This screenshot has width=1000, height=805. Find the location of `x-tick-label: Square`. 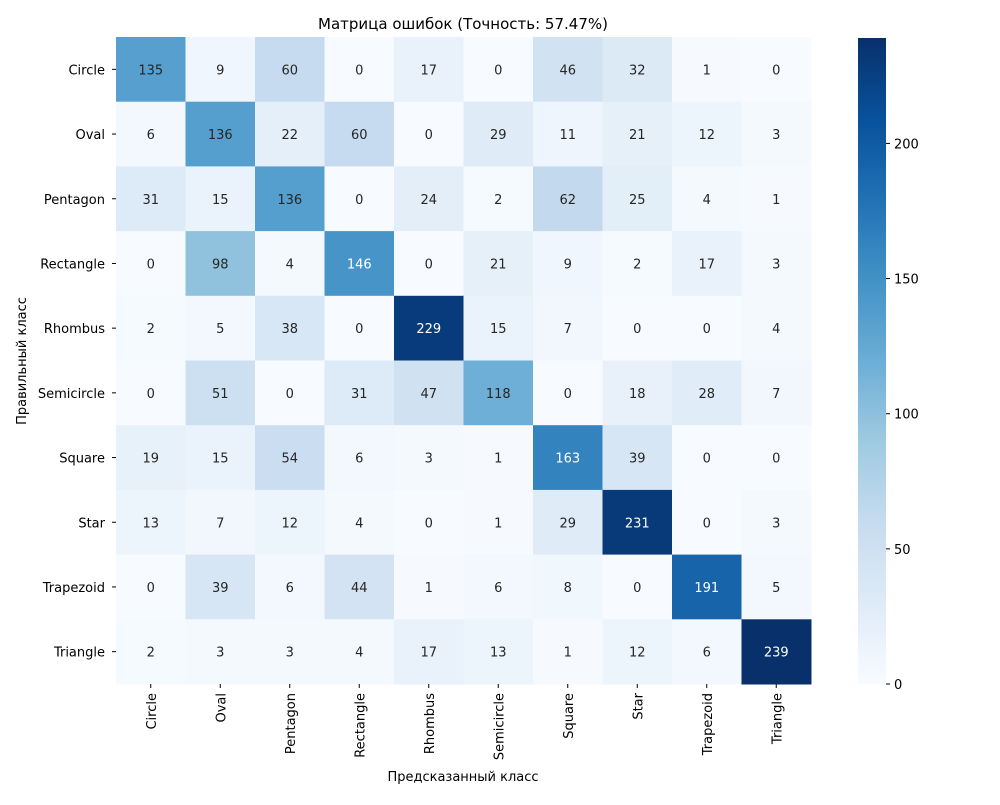

x-tick-label: Square is located at coordinates (569, 716).